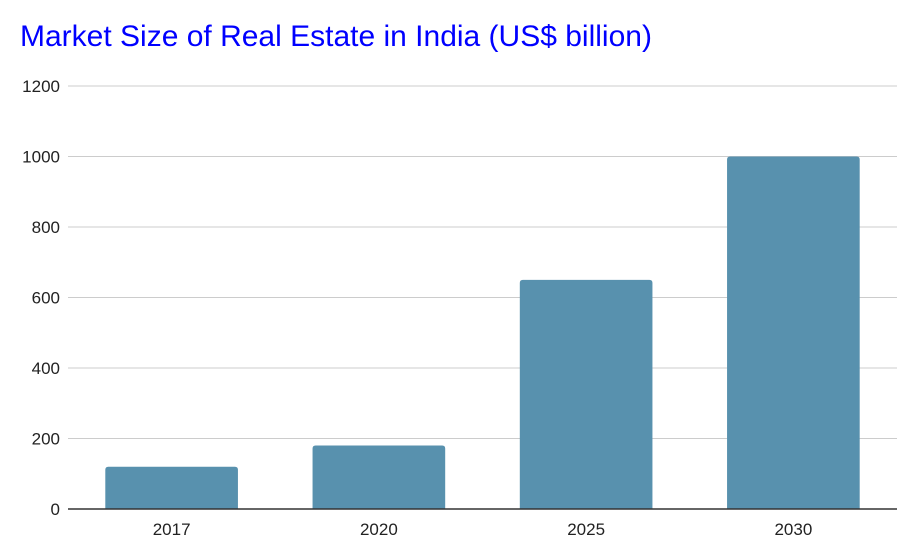  What do you see at coordinates (46, 439) in the screenshot?
I see `y-tick-label: 200` at bounding box center [46, 439].